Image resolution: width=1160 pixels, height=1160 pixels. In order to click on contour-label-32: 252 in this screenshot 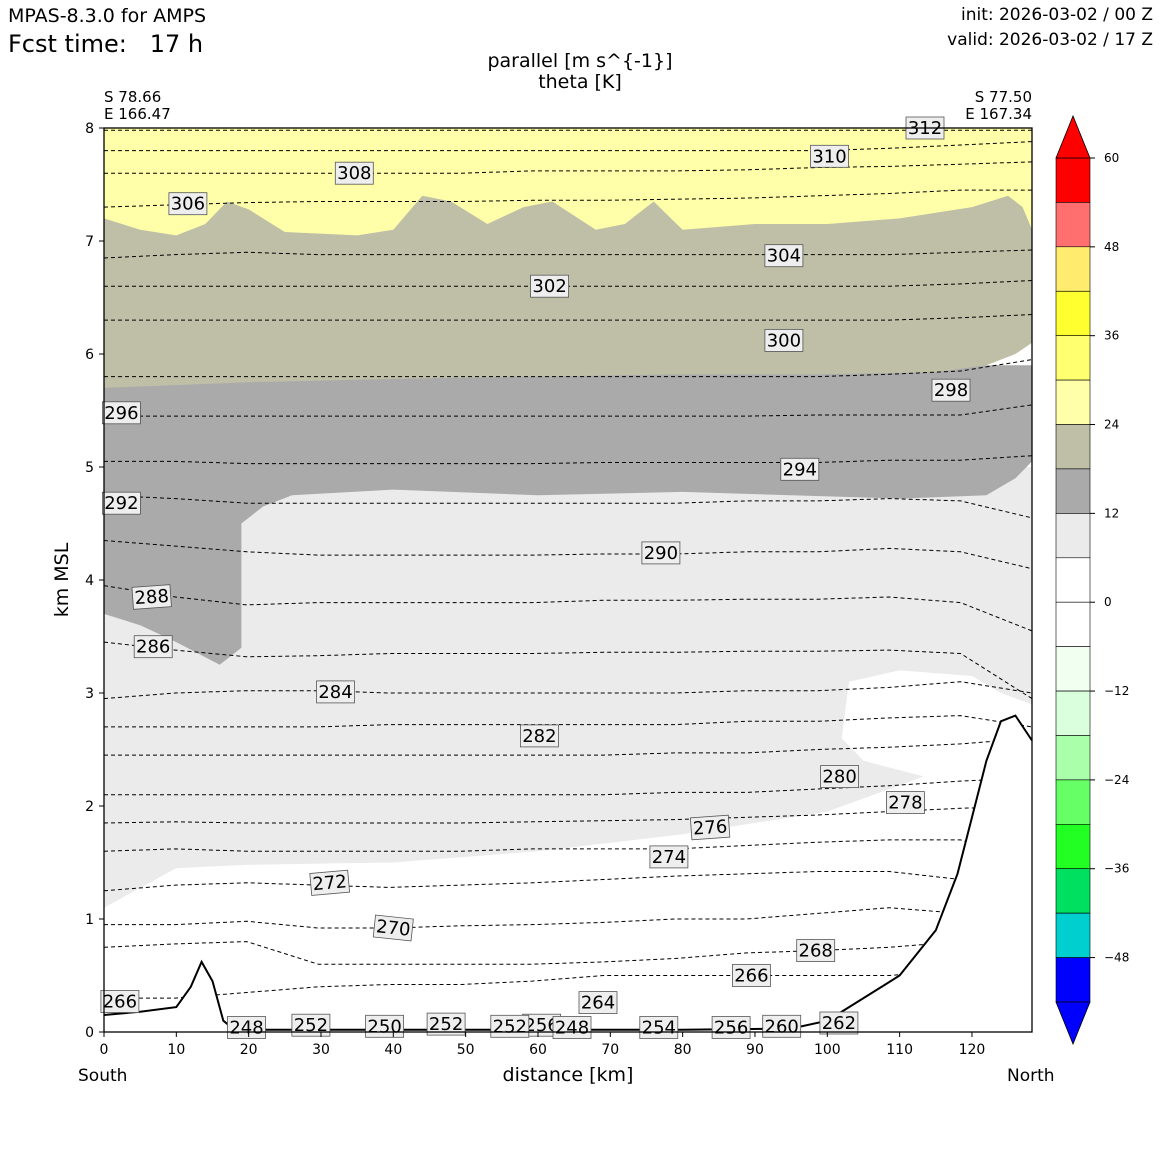, I will do `click(510, 1026)`.